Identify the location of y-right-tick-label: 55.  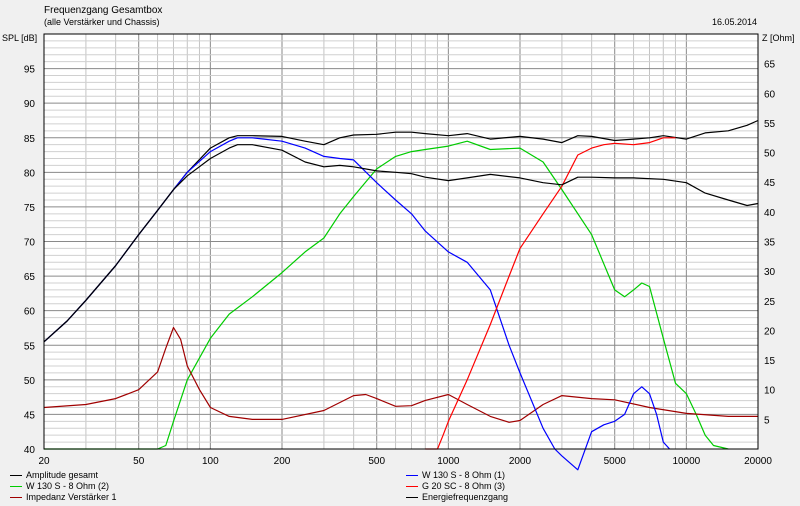
(770, 124).